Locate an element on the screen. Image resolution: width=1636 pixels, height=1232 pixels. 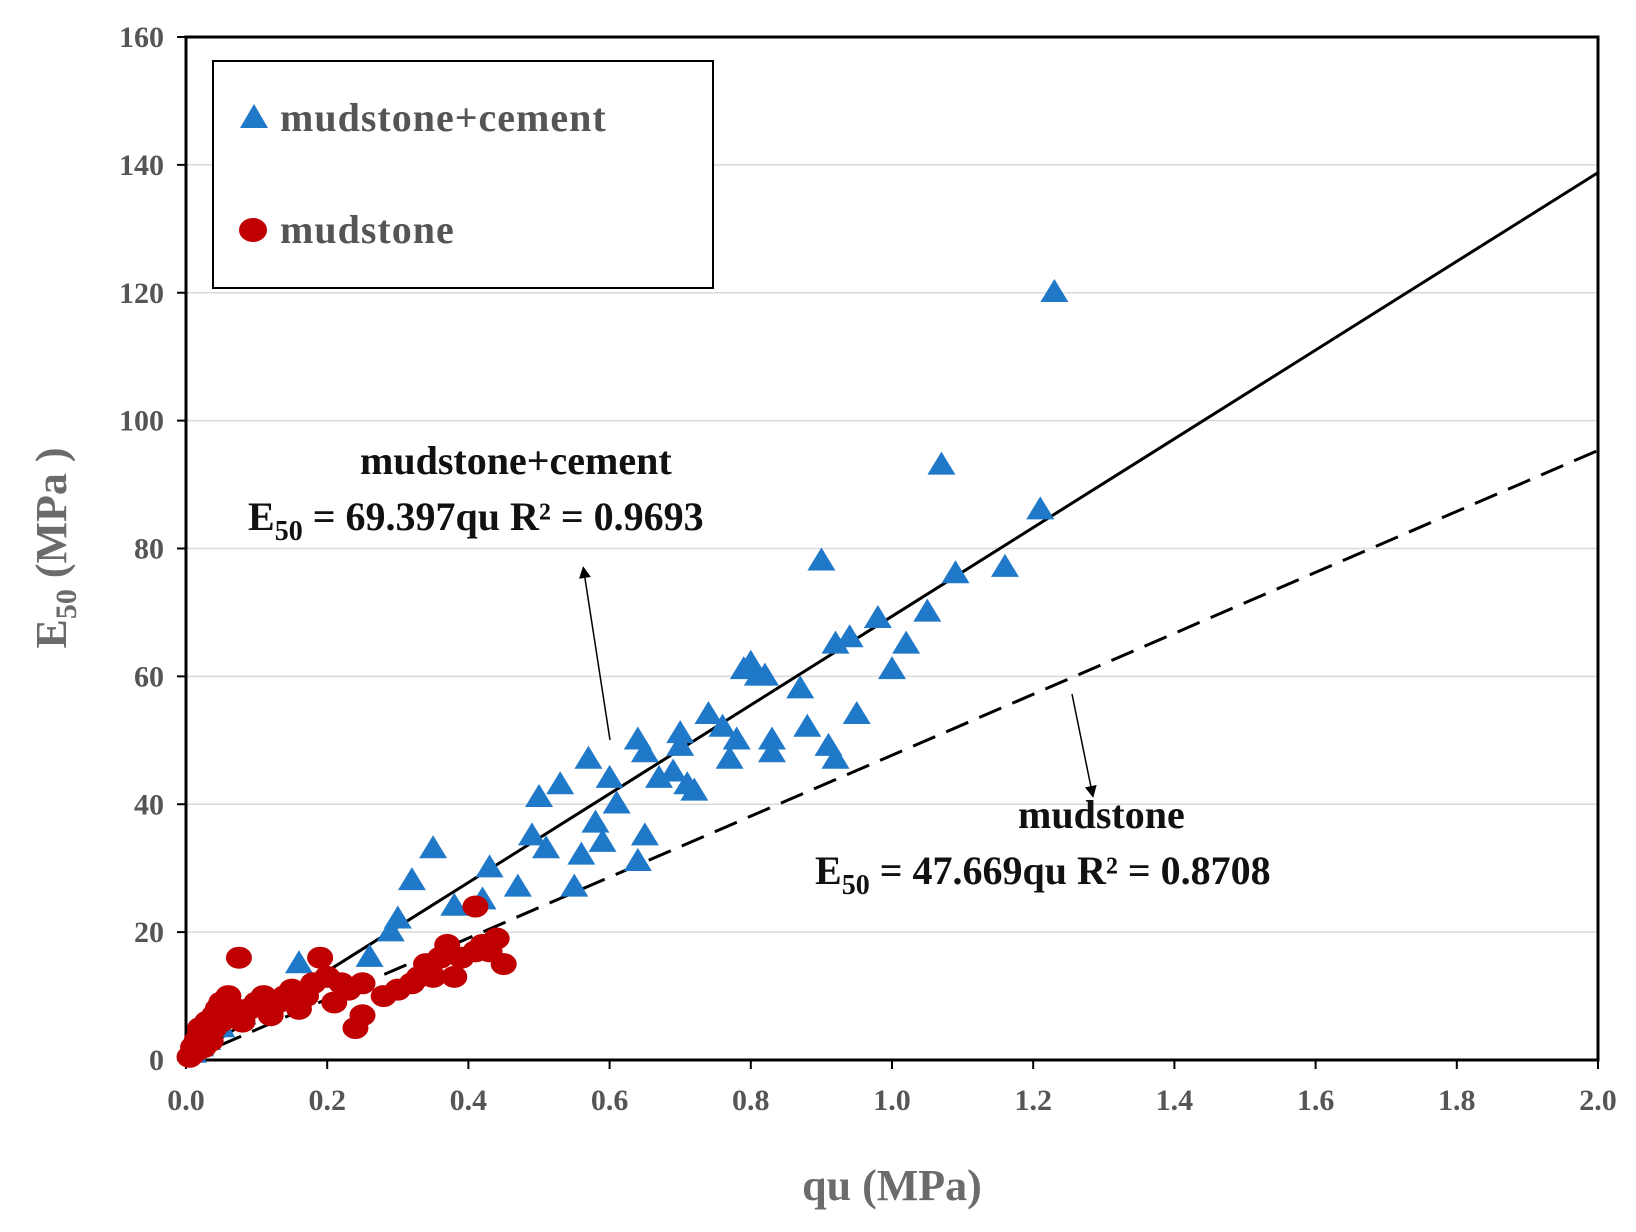
legend-label-cement: mudstone+cement is located at coordinates (443, 117).